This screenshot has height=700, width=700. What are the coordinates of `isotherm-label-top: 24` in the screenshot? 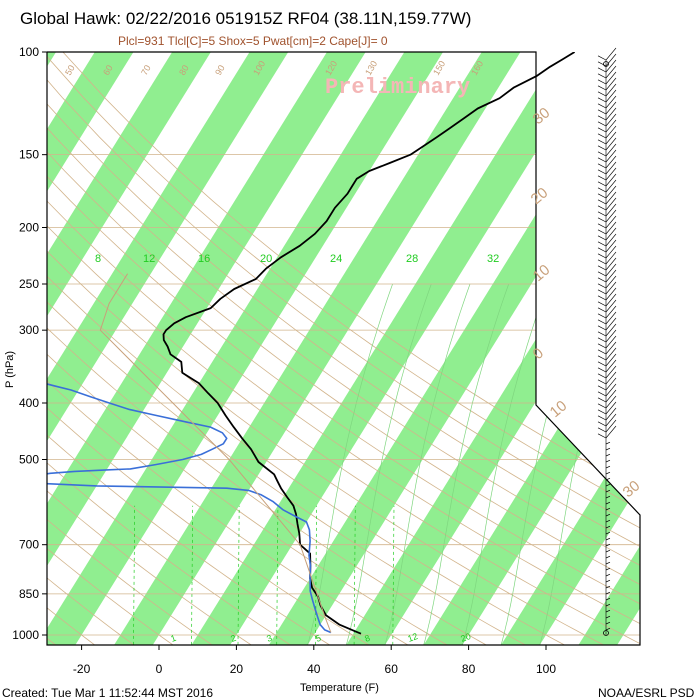 It's located at (336, 259).